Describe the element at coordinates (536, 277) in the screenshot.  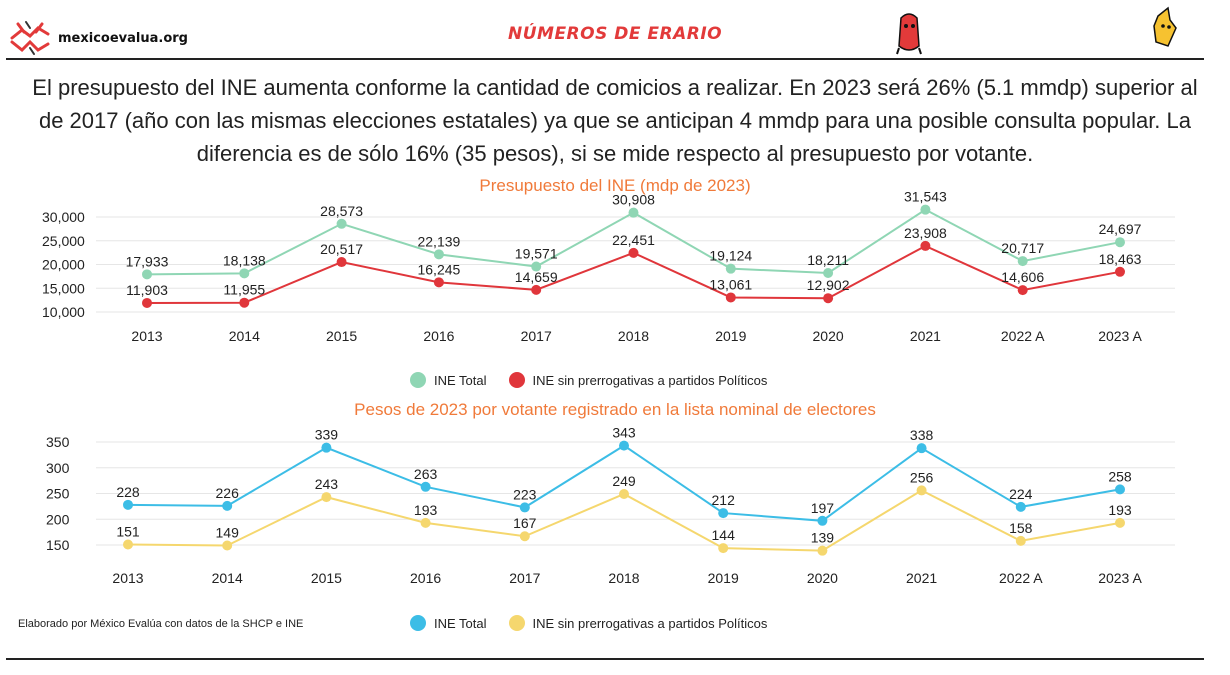
I see `data-label: 14,659` at that location.